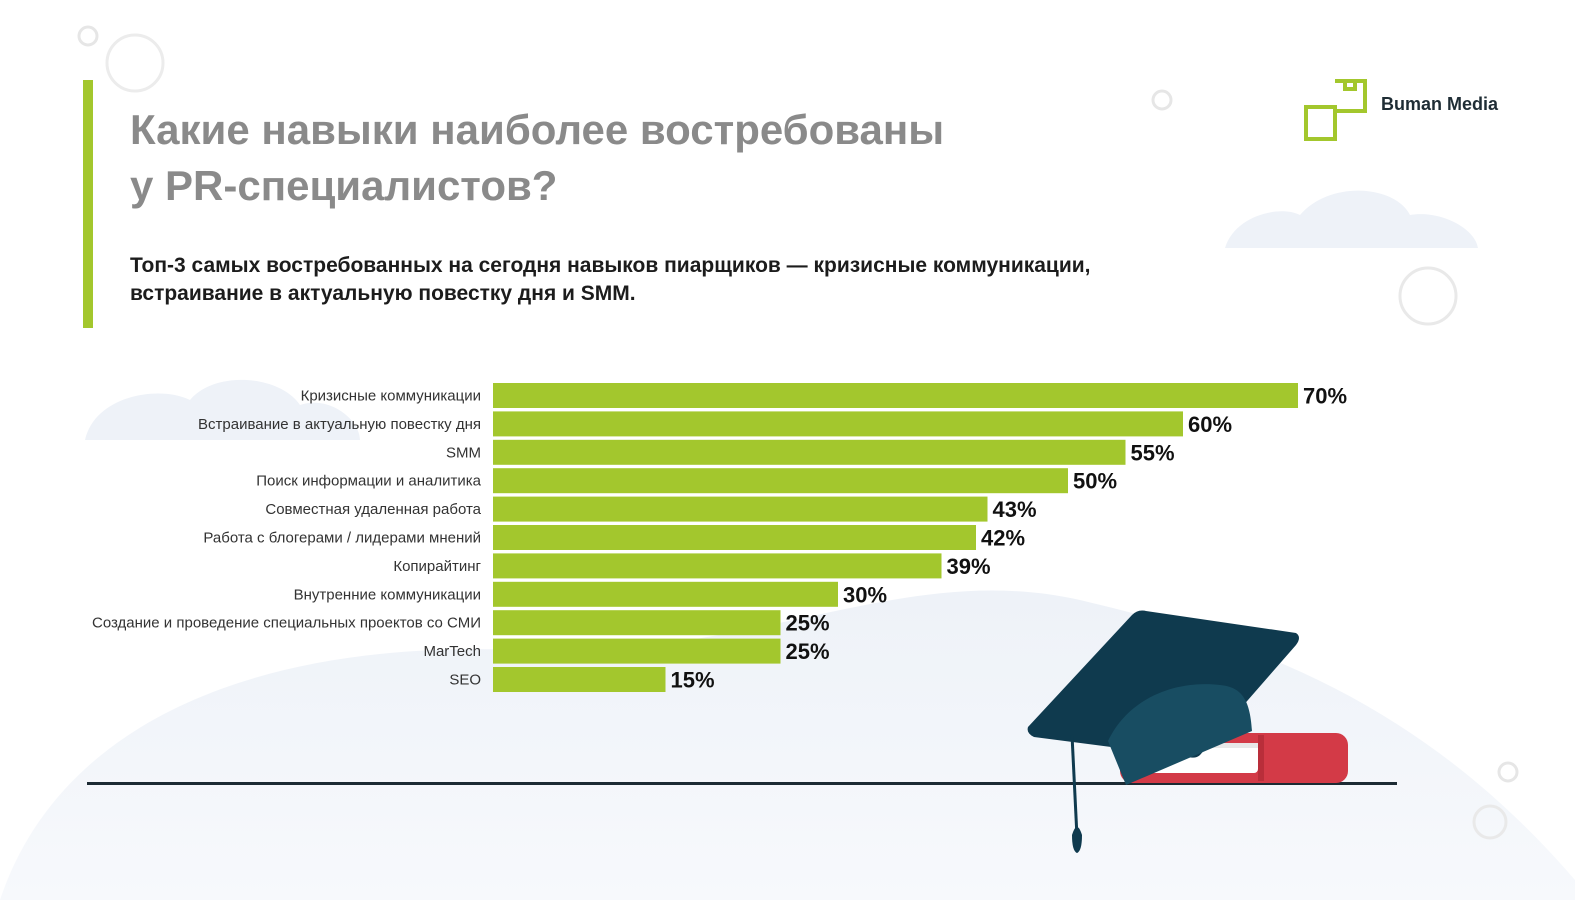  I want to click on category-label: Поиск информации и аналитика, so click(368, 481).